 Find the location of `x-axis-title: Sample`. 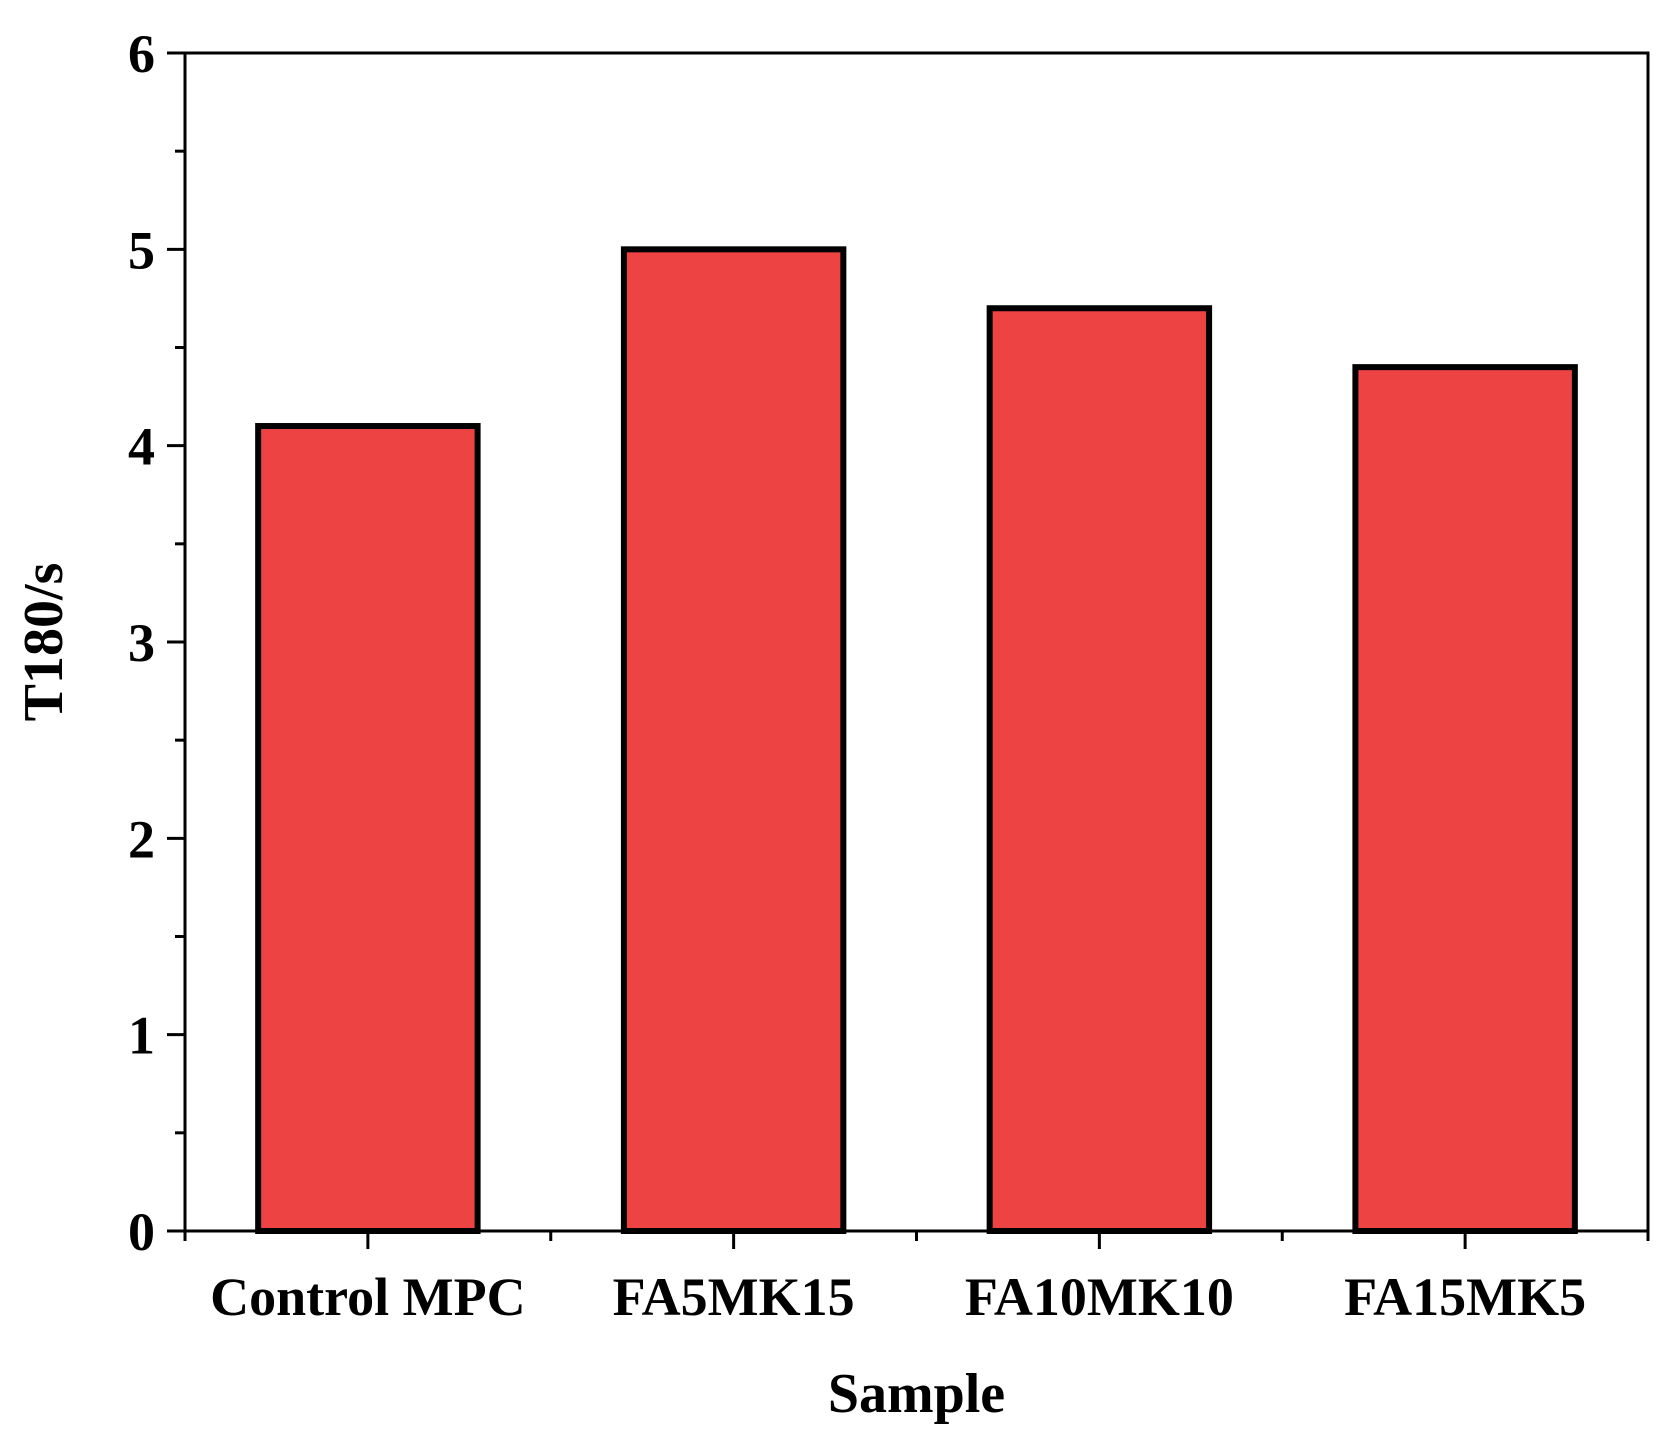

x-axis-title: Sample is located at coordinates (916, 1394).